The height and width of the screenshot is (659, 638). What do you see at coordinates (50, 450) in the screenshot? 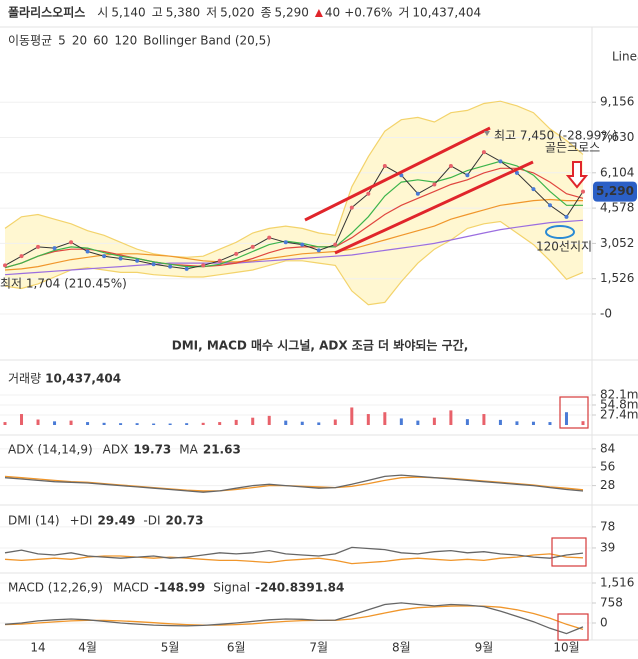
I see `panel-title: ADX (14,14,9)` at bounding box center [50, 450].